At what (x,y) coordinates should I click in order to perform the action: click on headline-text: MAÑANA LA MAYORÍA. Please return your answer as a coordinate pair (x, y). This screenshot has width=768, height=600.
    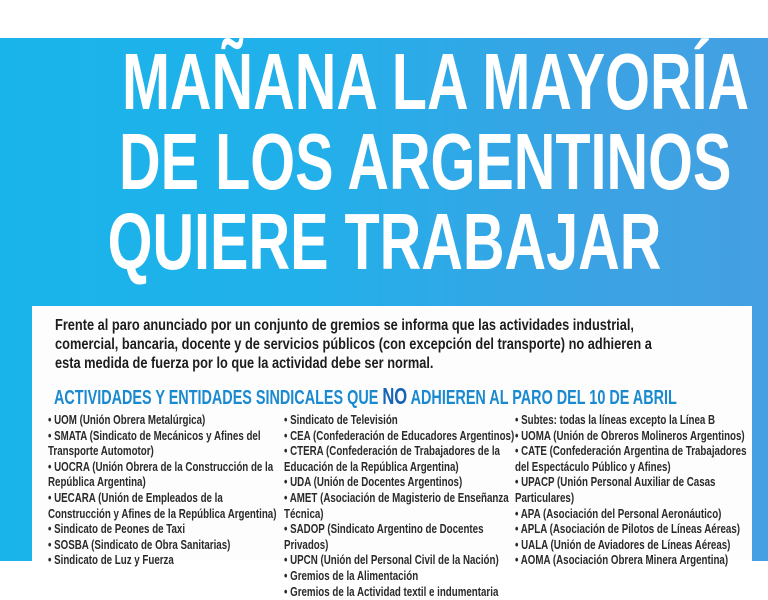
    Looking at the image, I should click on (435, 81).